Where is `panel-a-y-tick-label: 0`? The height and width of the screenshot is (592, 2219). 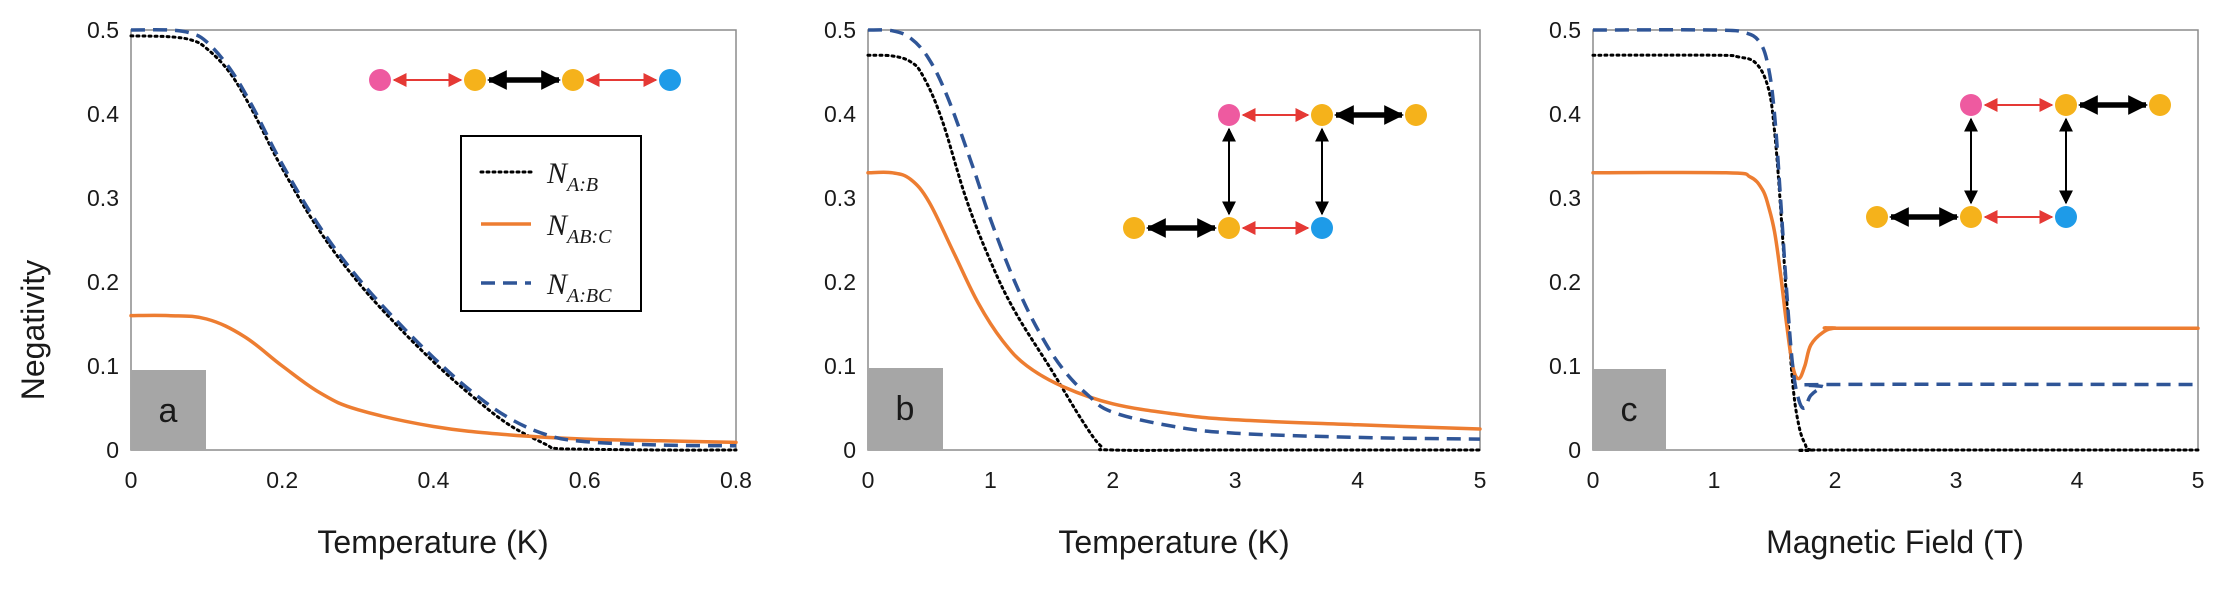 panel-a-y-tick-label: 0 is located at coordinates (112, 450).